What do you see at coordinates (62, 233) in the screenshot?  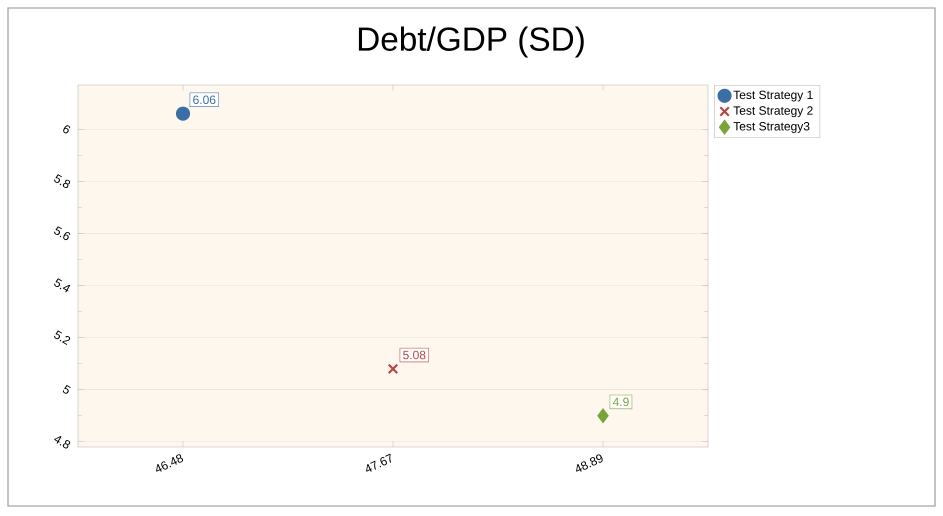 I see `y-tick-label: 5.6` at bounding box center [62, 233].